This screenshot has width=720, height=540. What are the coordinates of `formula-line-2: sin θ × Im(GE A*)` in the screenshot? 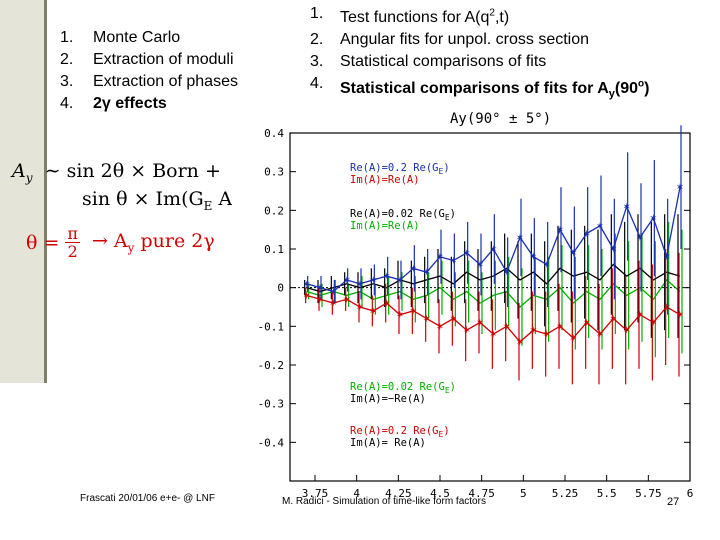 It's located at (166, 200).